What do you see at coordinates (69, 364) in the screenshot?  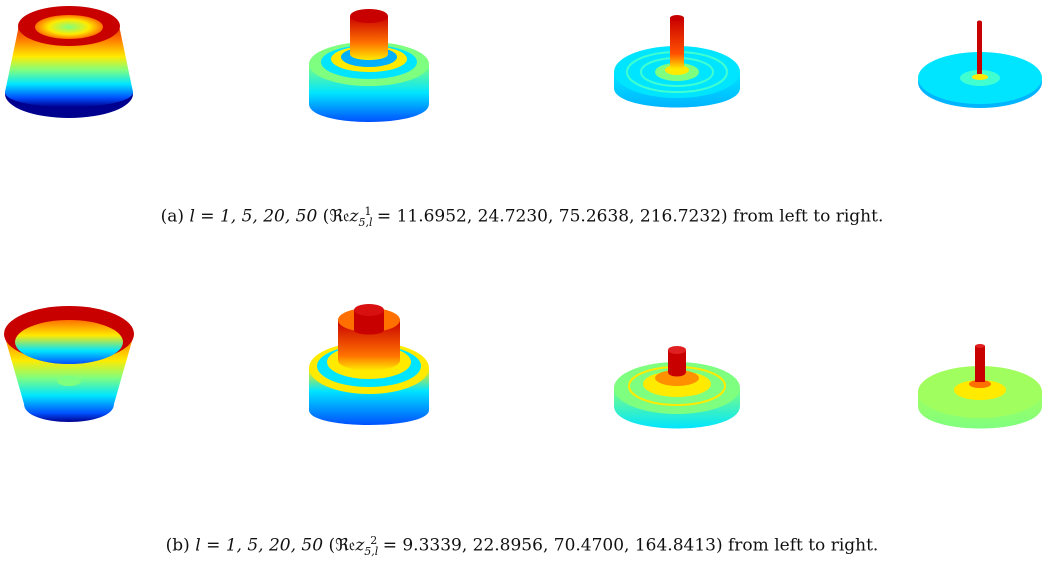 I see `surface-plot-b-l1` at bounding box center [69, 364].